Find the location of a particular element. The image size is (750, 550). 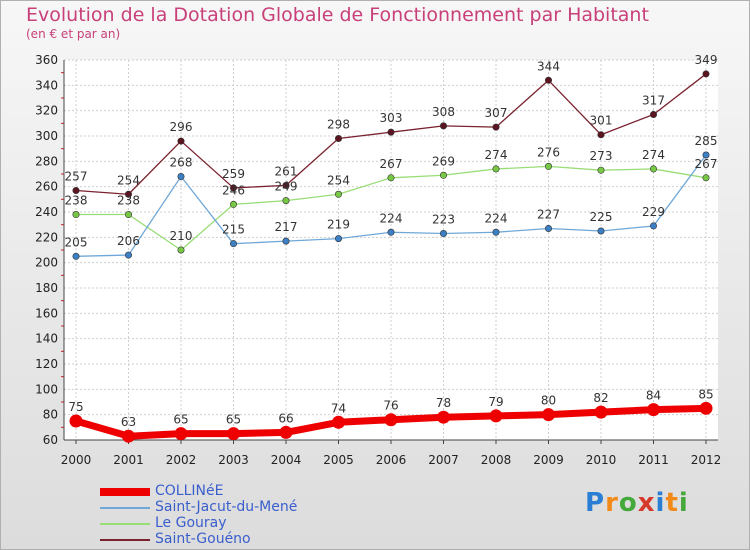

y-tick-label: 100 is located at coordinates (46, 389).